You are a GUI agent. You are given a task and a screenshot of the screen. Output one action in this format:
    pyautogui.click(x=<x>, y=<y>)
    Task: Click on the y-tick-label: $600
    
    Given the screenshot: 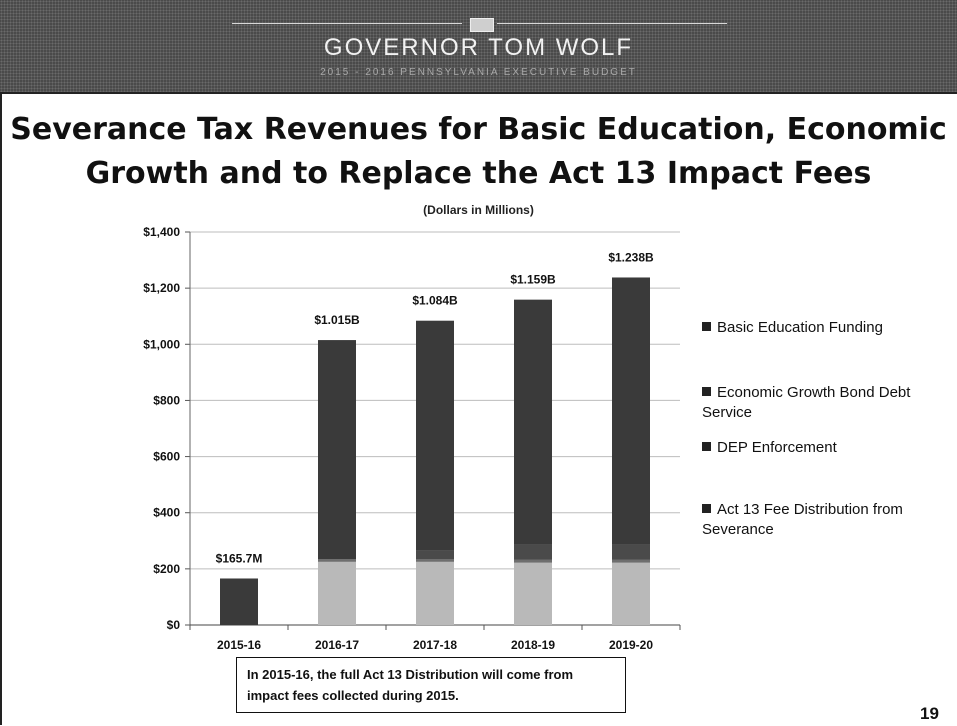 What is the action you would take?
    pyautogui.click(x=166, y=457)
    